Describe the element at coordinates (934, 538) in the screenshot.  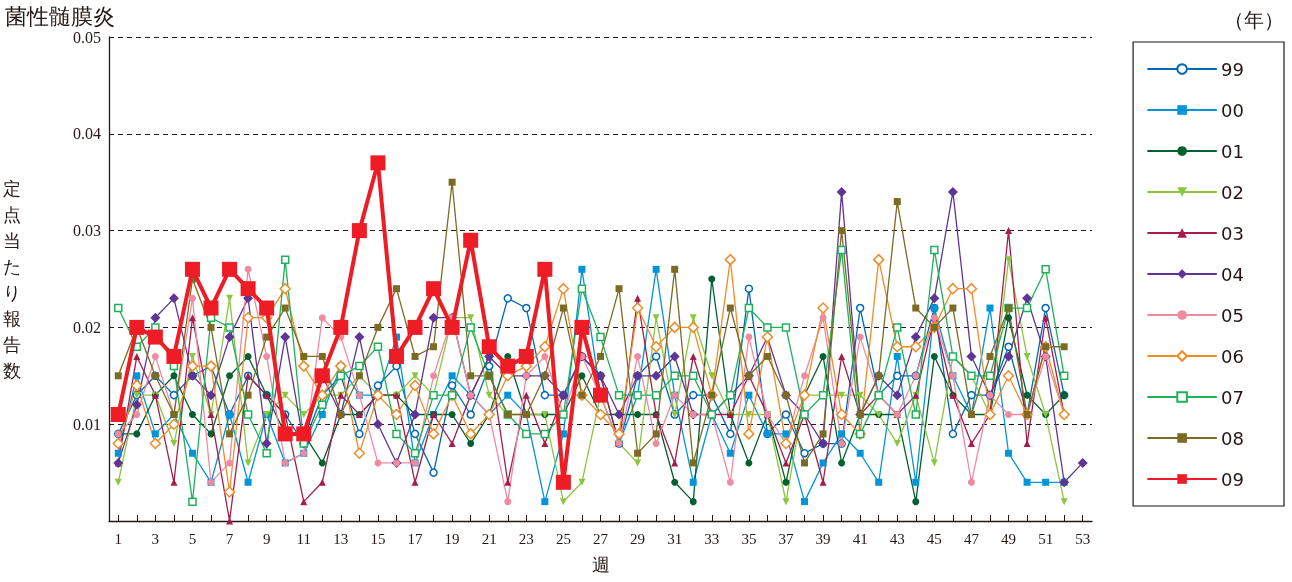
I see `x-tick-label: 45` at that location.